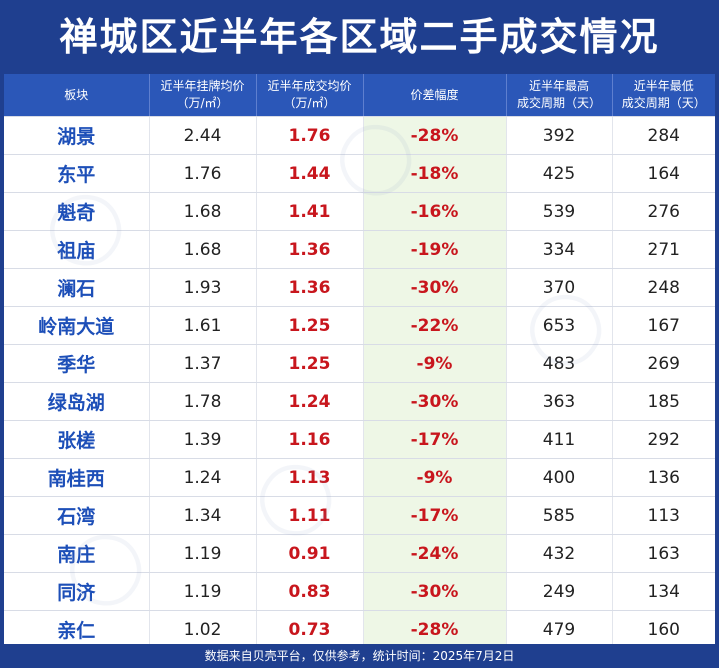 Image resolution: width=719 pixels, height=668 pixels. I want to click on min-cycle-cell: 134, so click(663, 591).